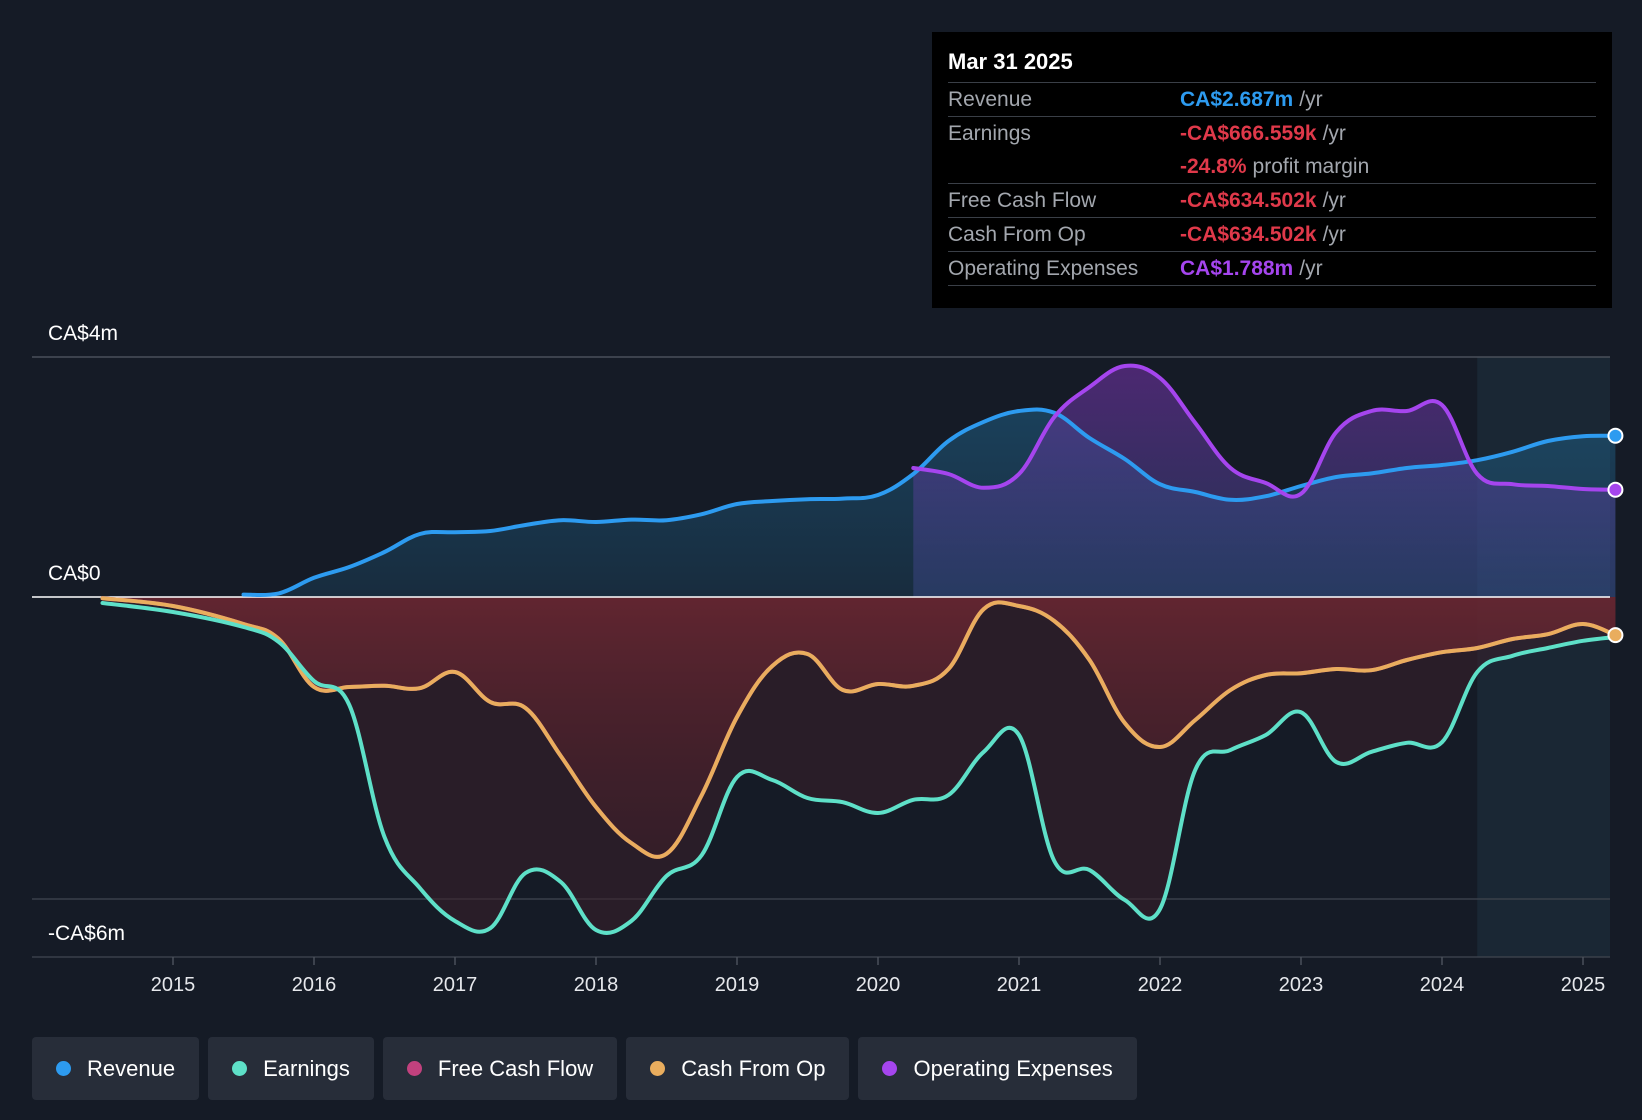  I want to click on tooltip-value: CA$2.687m, so click(1237, 99).